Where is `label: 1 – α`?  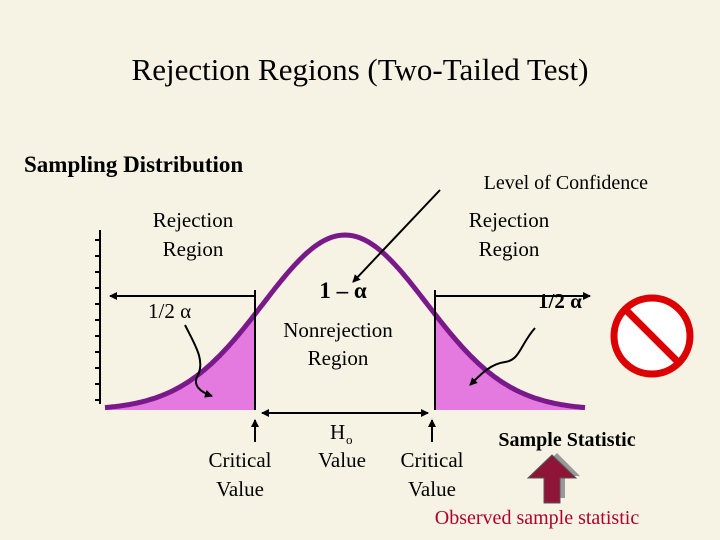
label: 1 – α is located at coordinates (343, 290).